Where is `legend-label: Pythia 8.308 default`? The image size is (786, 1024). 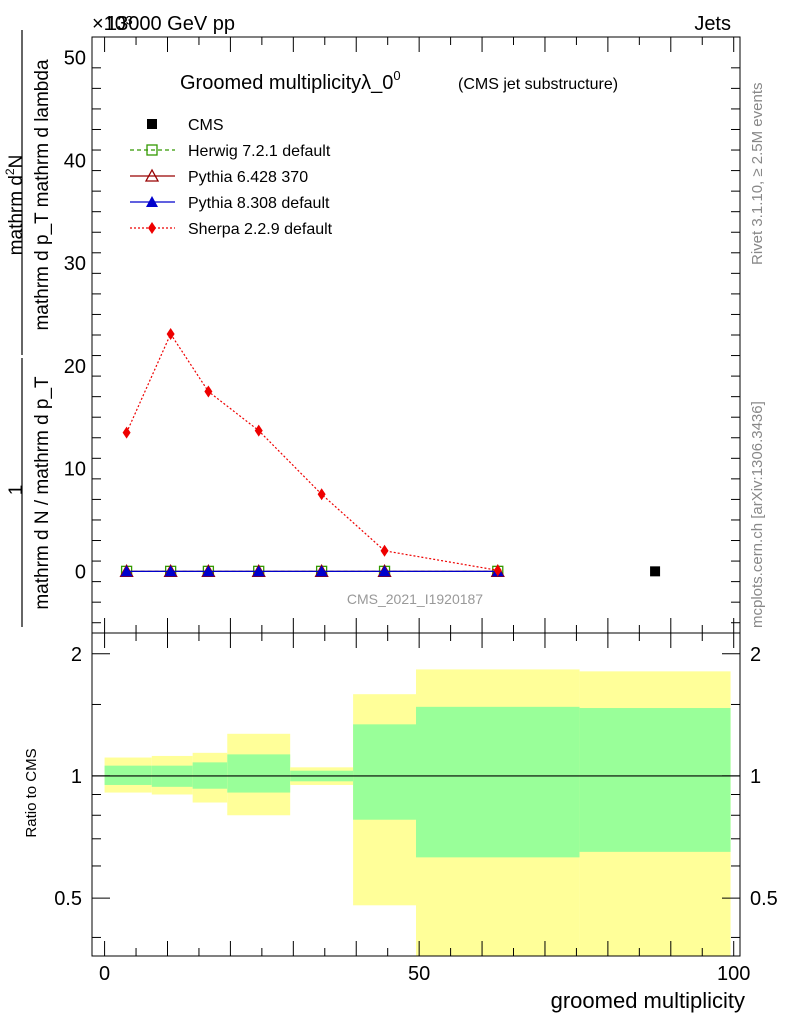 legend-label: Pythia 8.308 default is located at coordinates (259, 203).